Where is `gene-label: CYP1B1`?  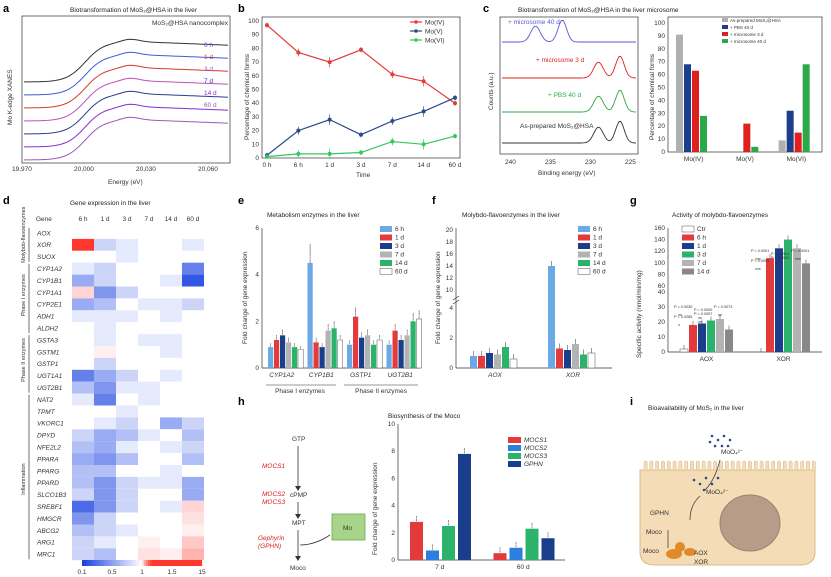
gene-label: CYP1B1 is located at coordinates (321, 375).